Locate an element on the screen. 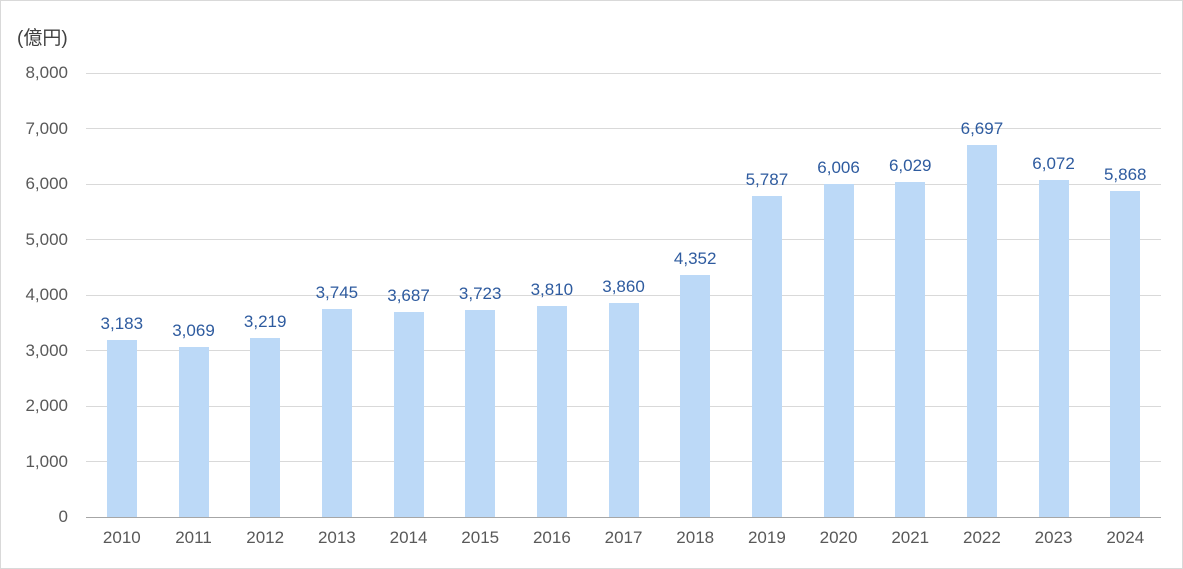 The width and height of the screenshot is (1183, 569). bar-value-label: 6,697 is located at coordinates (982, 129).